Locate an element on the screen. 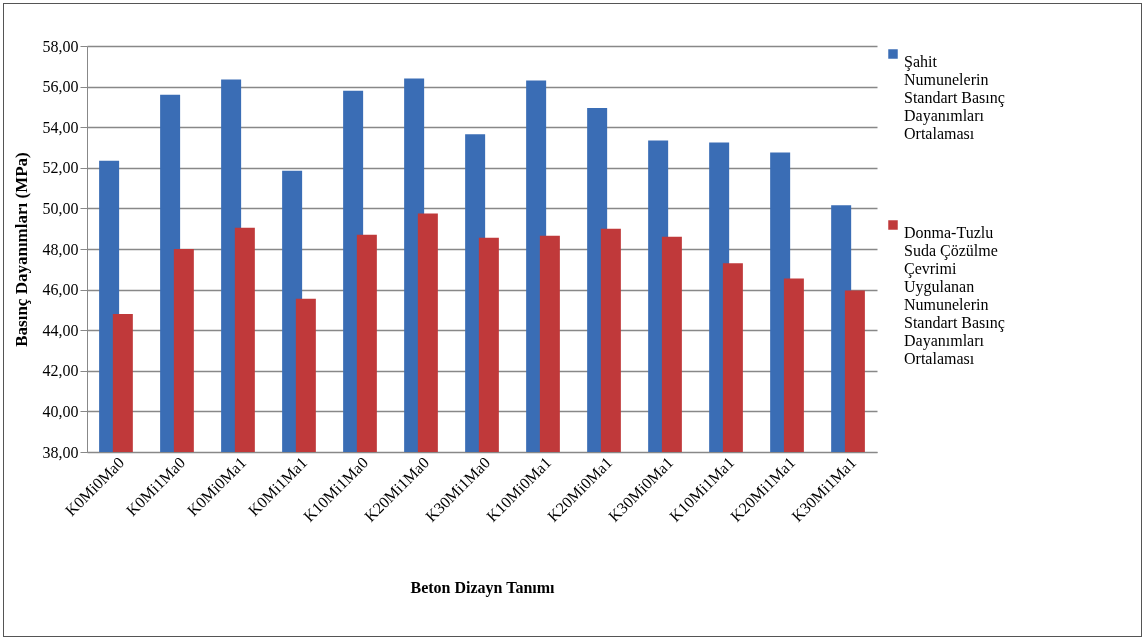  y-tick-label: 38,00 is located at coordinates (60, 452).